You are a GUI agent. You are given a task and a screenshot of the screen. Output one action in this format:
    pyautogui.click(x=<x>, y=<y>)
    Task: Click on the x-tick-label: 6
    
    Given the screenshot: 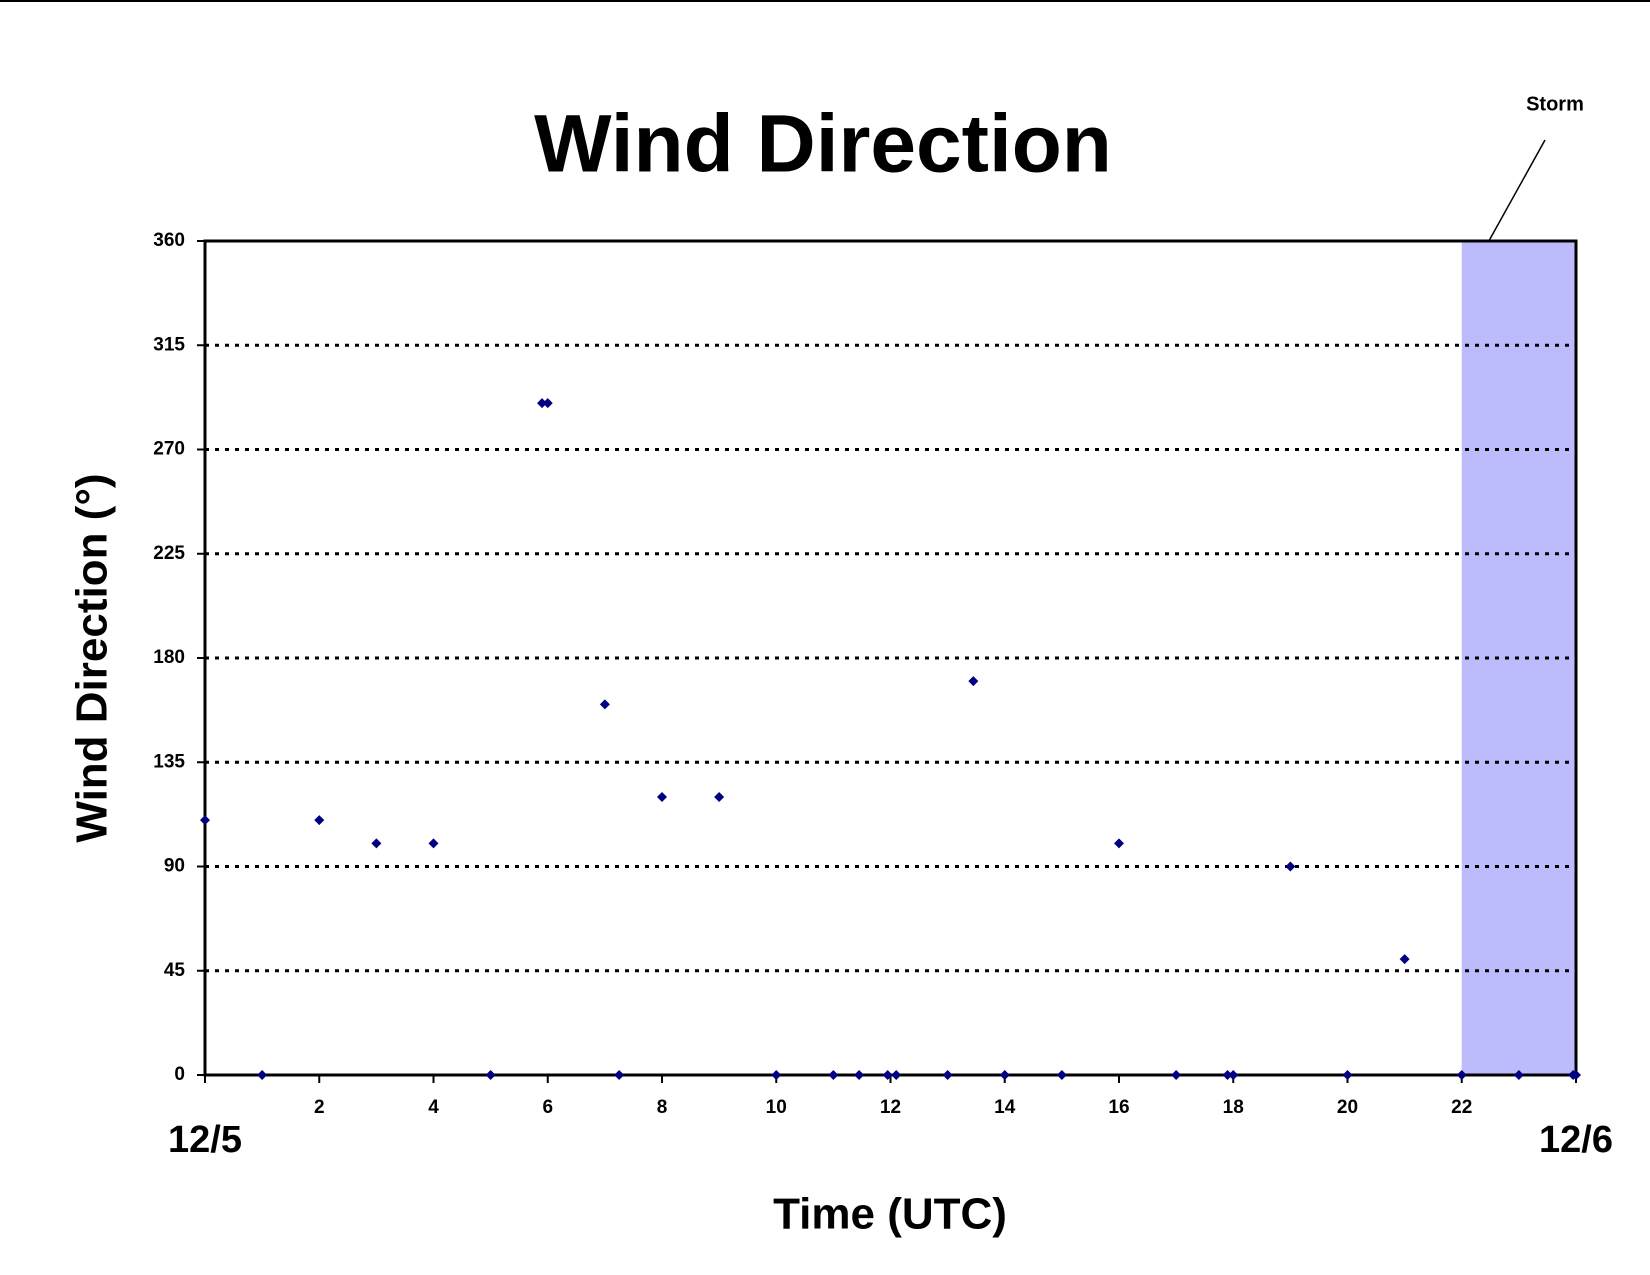 What is the action you would take?
    pyautogui.click(x=547, y=1107)
    